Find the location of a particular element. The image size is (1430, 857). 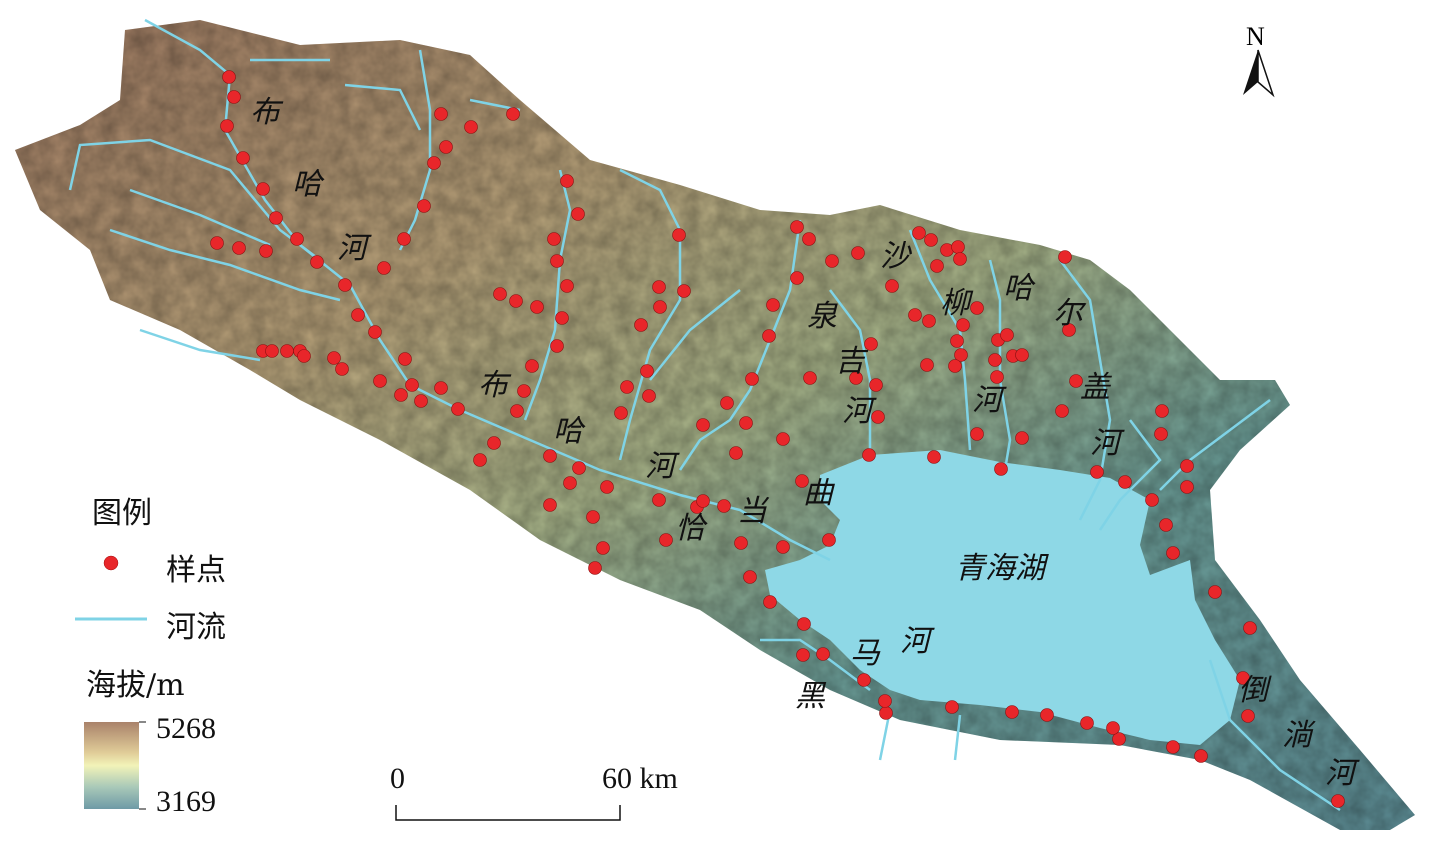

north-label: N is located at coordinates (1255, 36).